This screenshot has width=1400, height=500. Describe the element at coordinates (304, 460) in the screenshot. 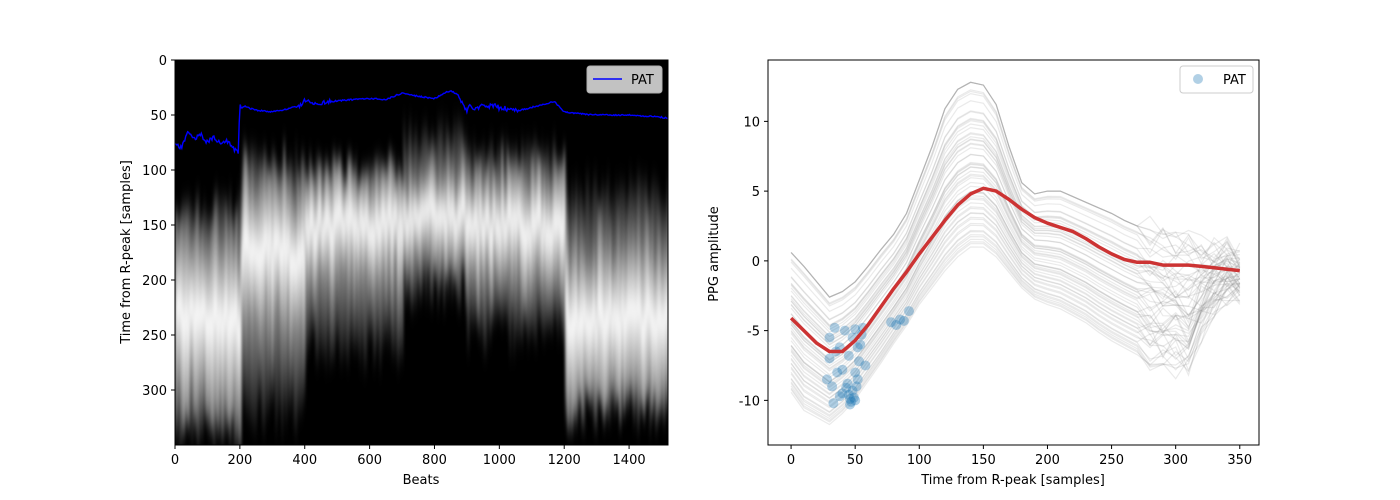

I see `heatmap-xtick-label: 400` at that location.